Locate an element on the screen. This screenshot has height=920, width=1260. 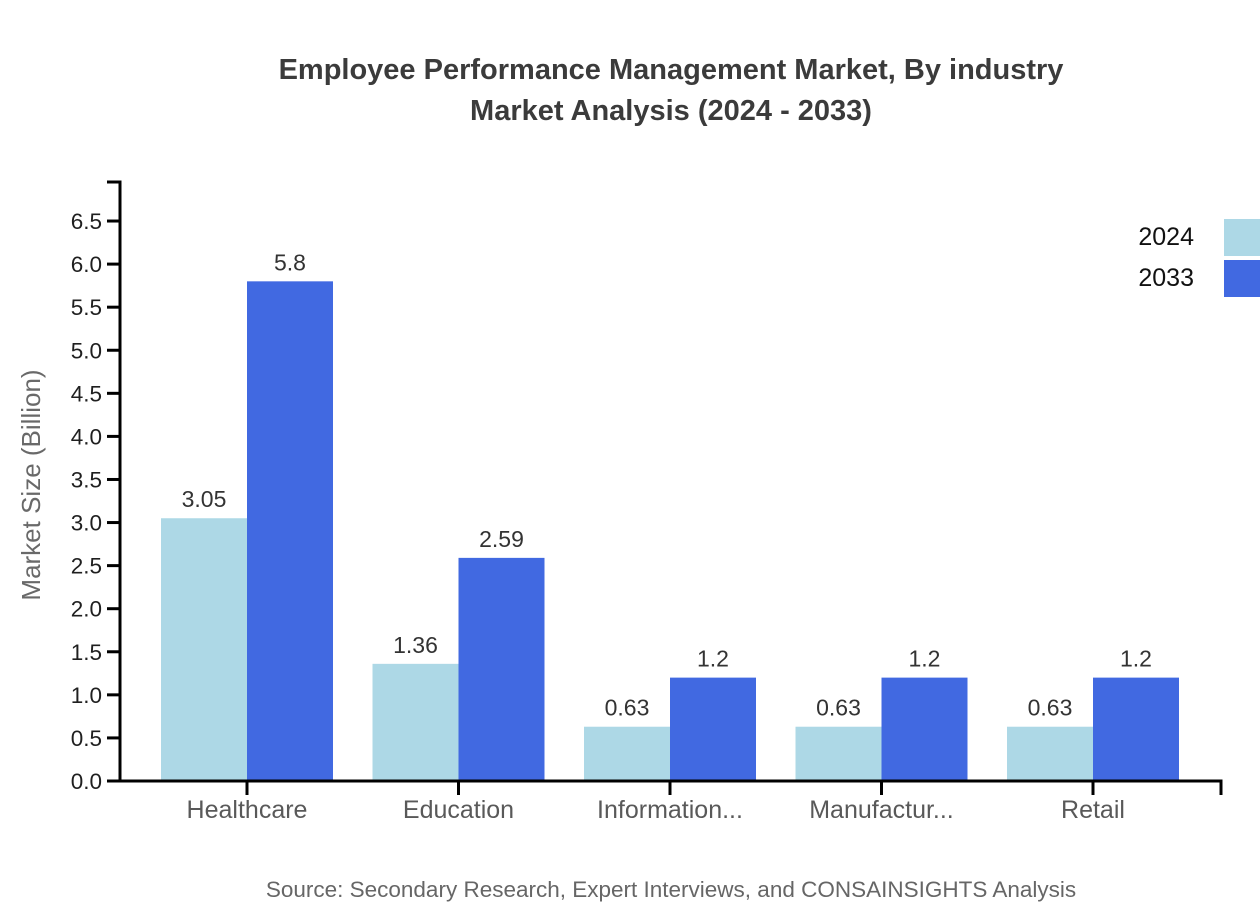
y-tick-label: 6.5 is located at coordinates (86, 221).